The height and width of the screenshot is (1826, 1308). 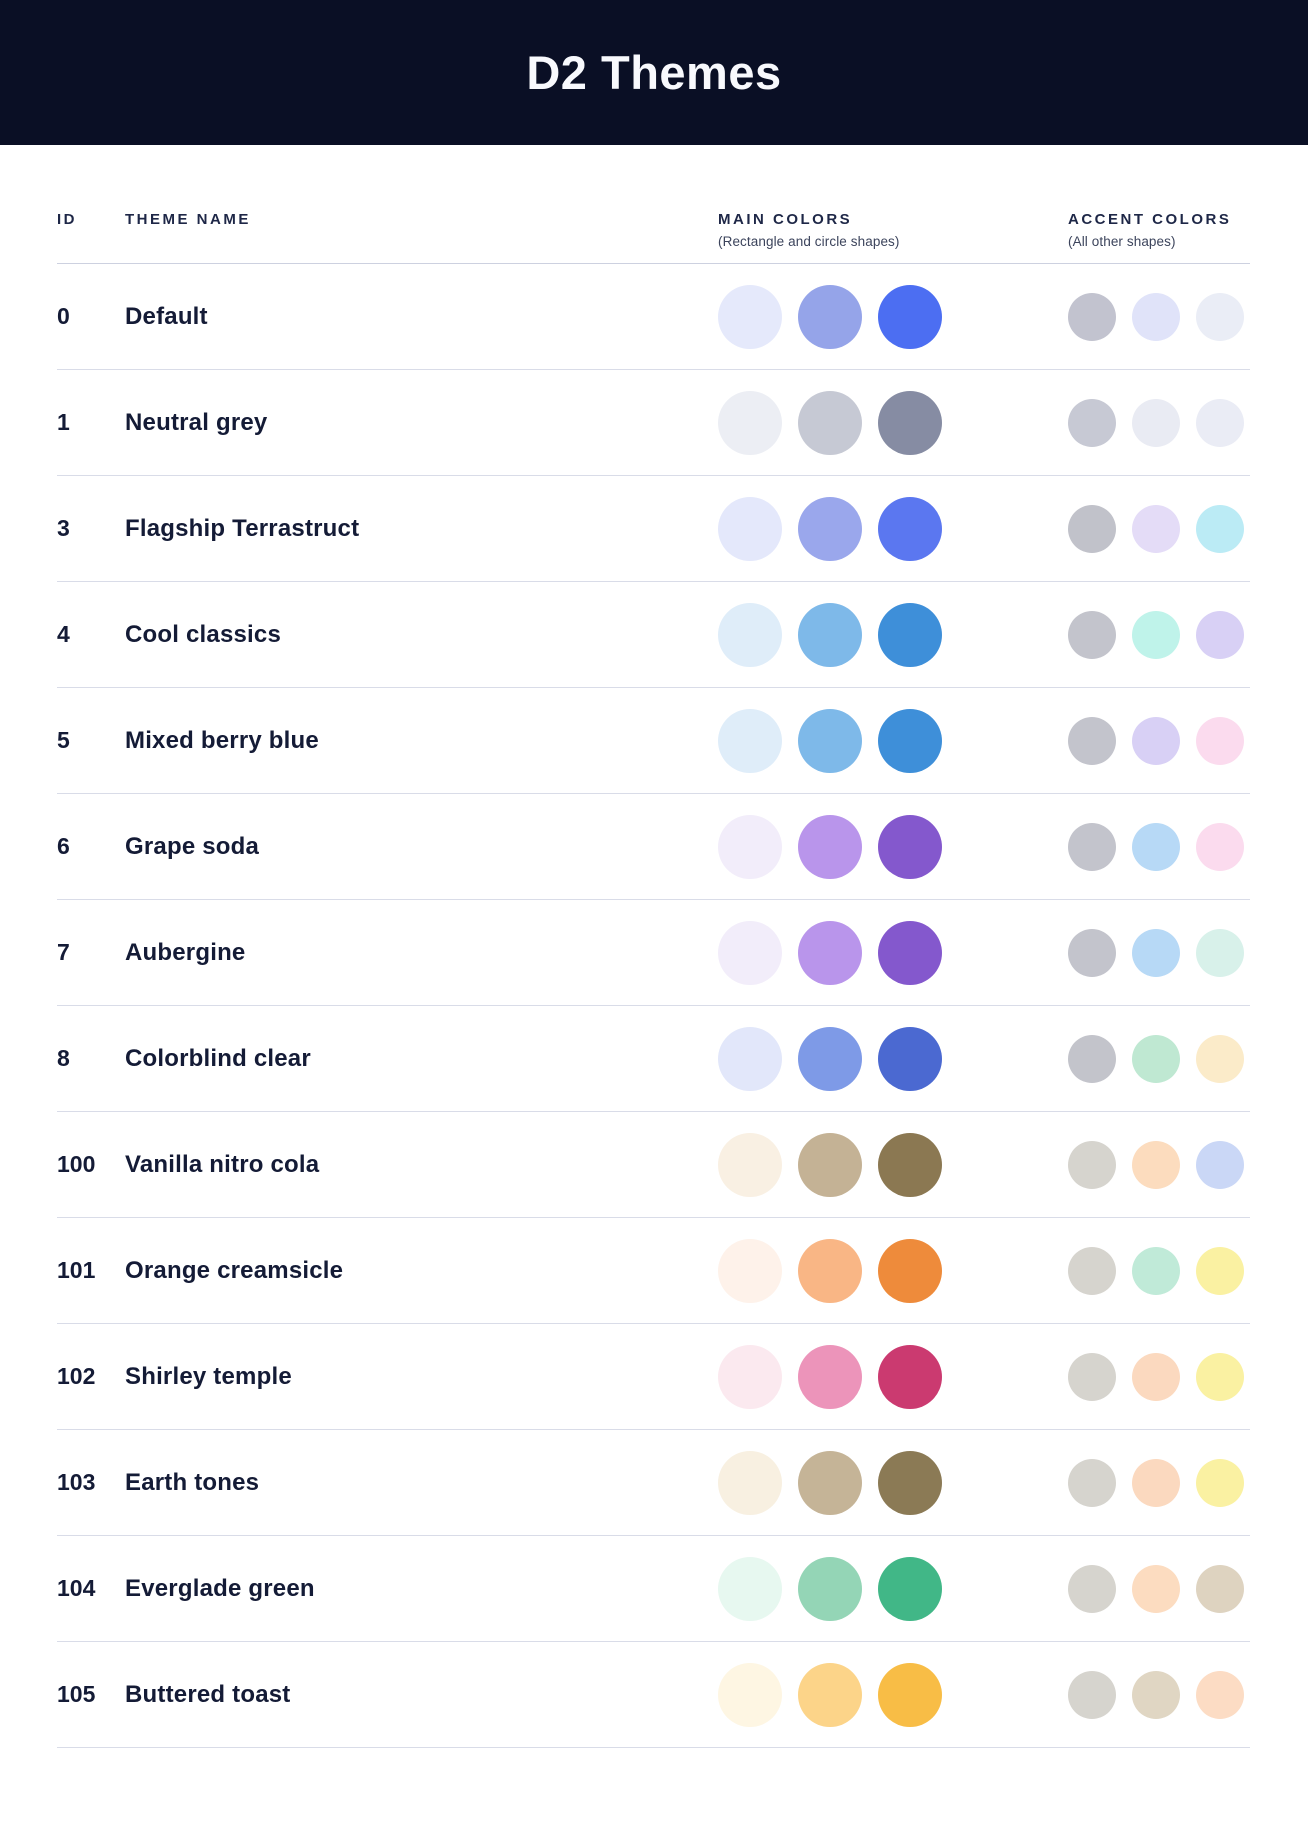 I want to click on theme-id: 4, so click(x=63, y=634).